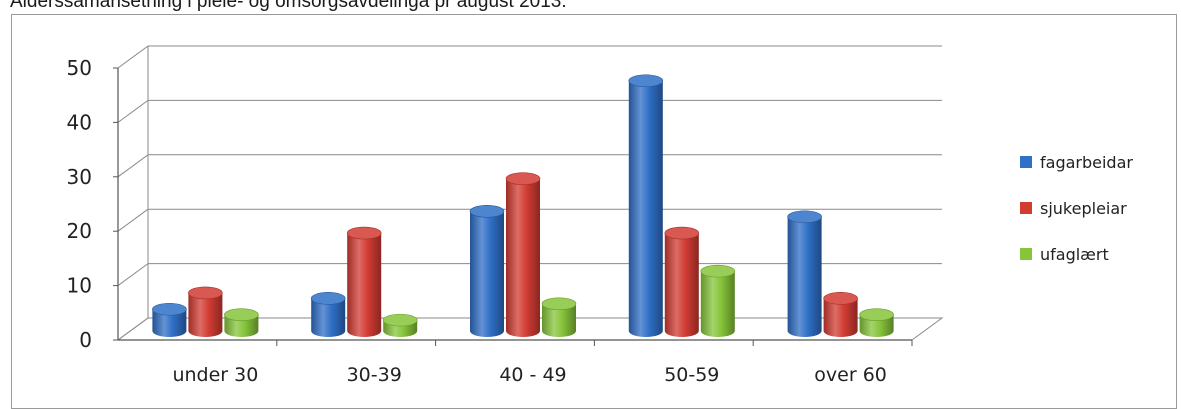 This screenshot has height=409, width=1181. What do you see at coordinates (79, 68) in the screenshot?
I see `y-tick-label: 50` at bounding box center [79, 68].